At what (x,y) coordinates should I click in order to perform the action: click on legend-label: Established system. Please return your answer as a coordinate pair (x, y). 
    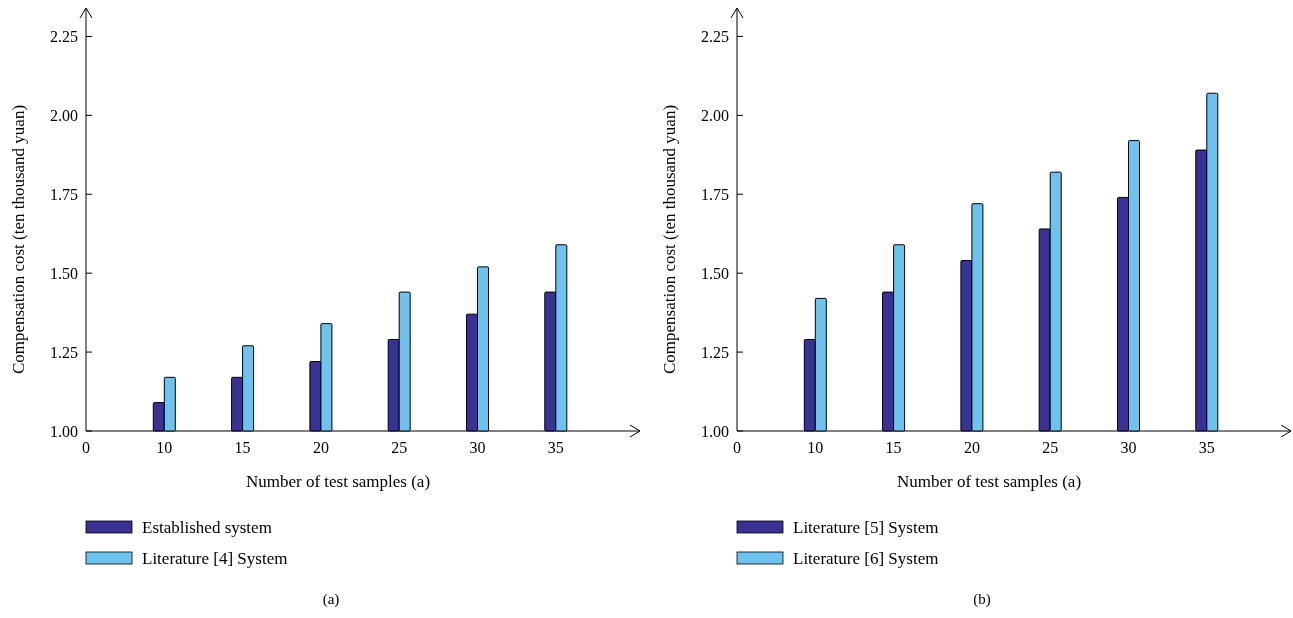
    Looking at the image, I should click on (207, 527).